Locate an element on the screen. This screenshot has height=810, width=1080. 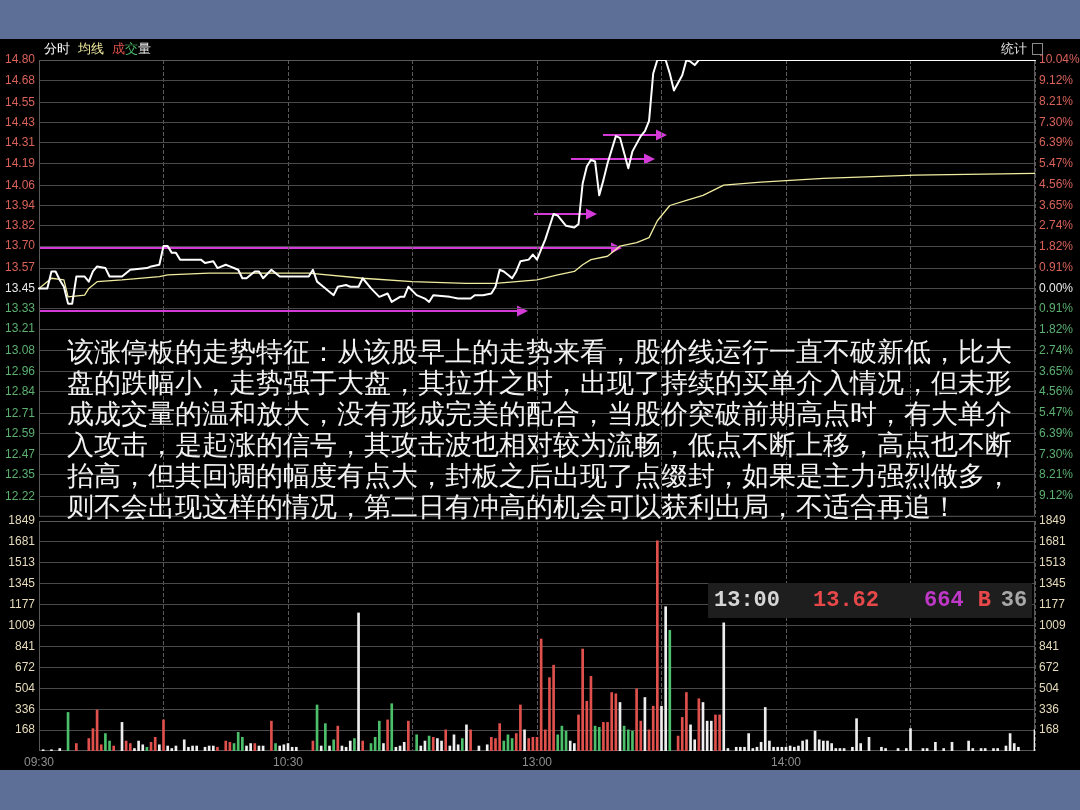
y2-tick-label: 336 is located at coordinates (1049, 708).